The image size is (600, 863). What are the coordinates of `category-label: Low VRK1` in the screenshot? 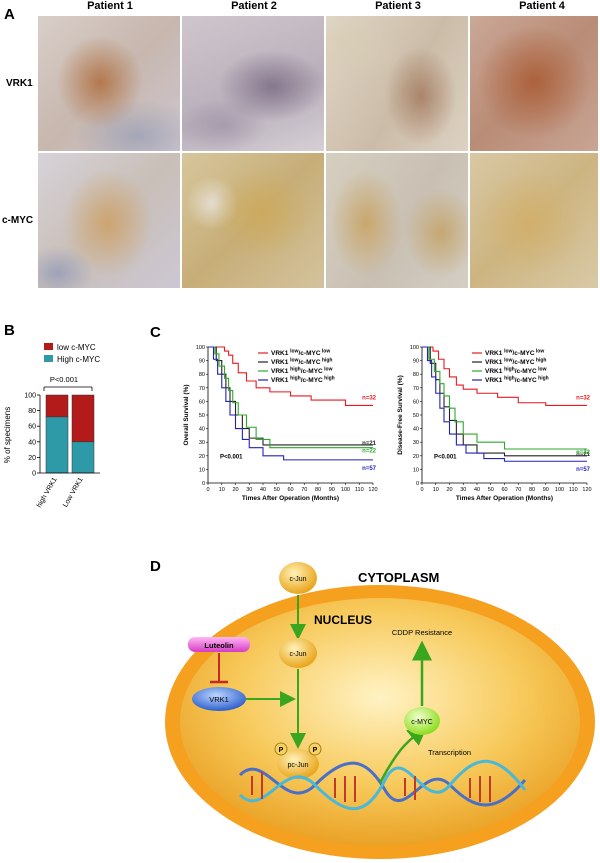 It's located at (73, 492).